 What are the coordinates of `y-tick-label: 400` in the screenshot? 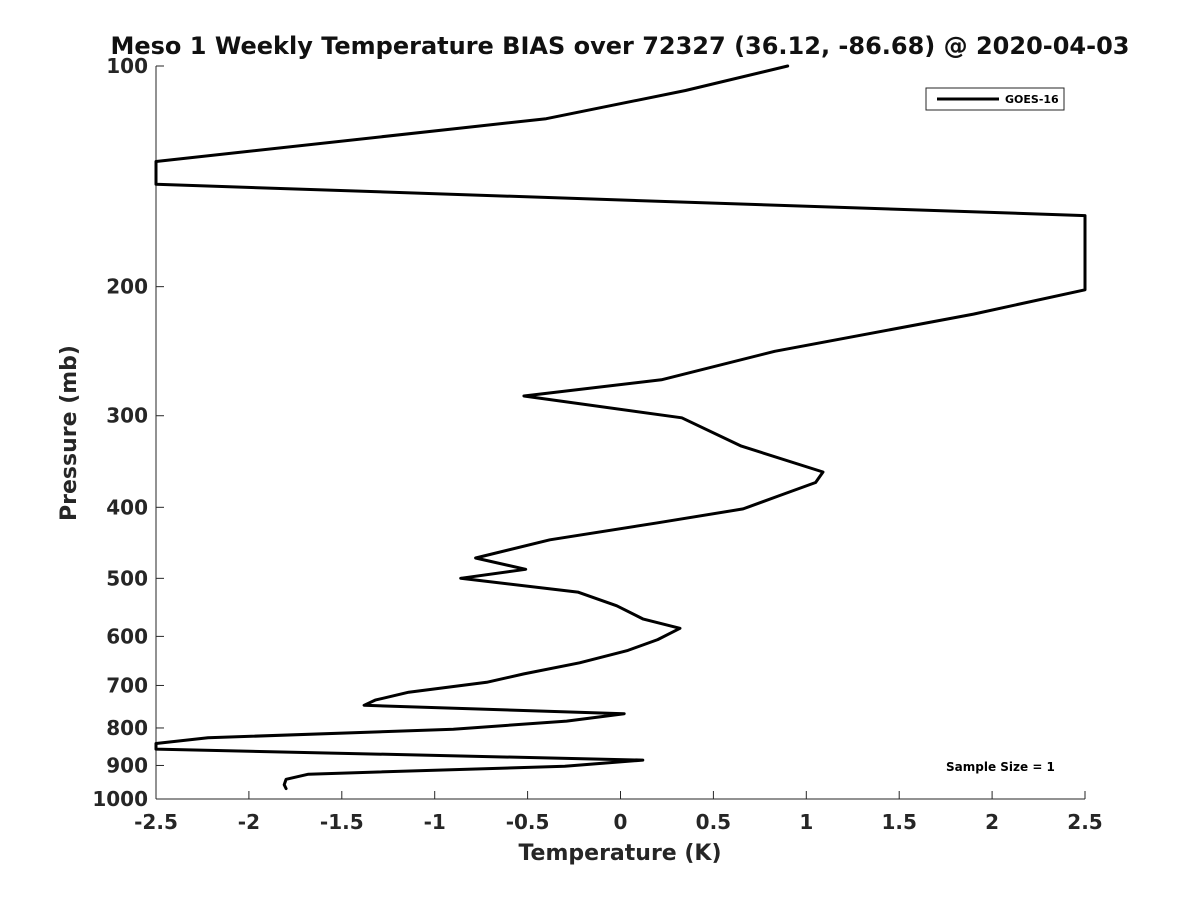 It's located at (127, 507).